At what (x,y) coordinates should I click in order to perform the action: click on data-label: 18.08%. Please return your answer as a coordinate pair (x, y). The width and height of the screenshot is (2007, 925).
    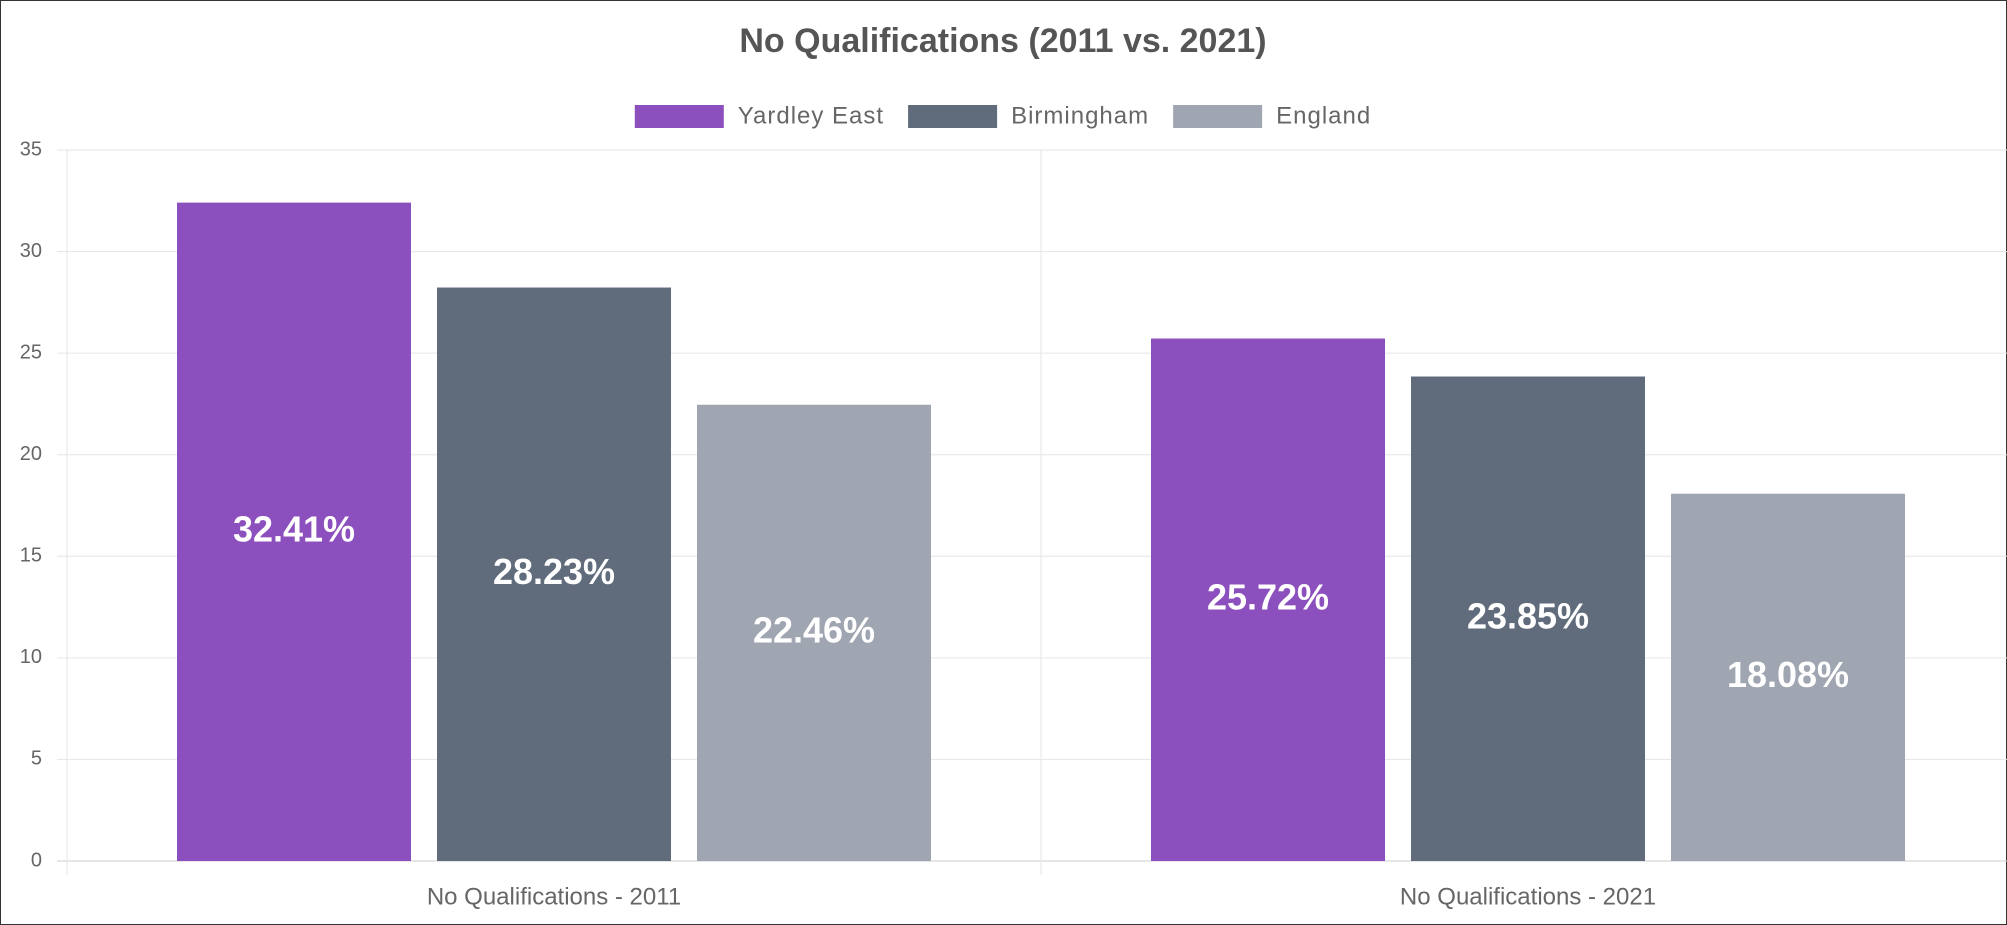
    Looking at the image, I should click on (1788, 674).